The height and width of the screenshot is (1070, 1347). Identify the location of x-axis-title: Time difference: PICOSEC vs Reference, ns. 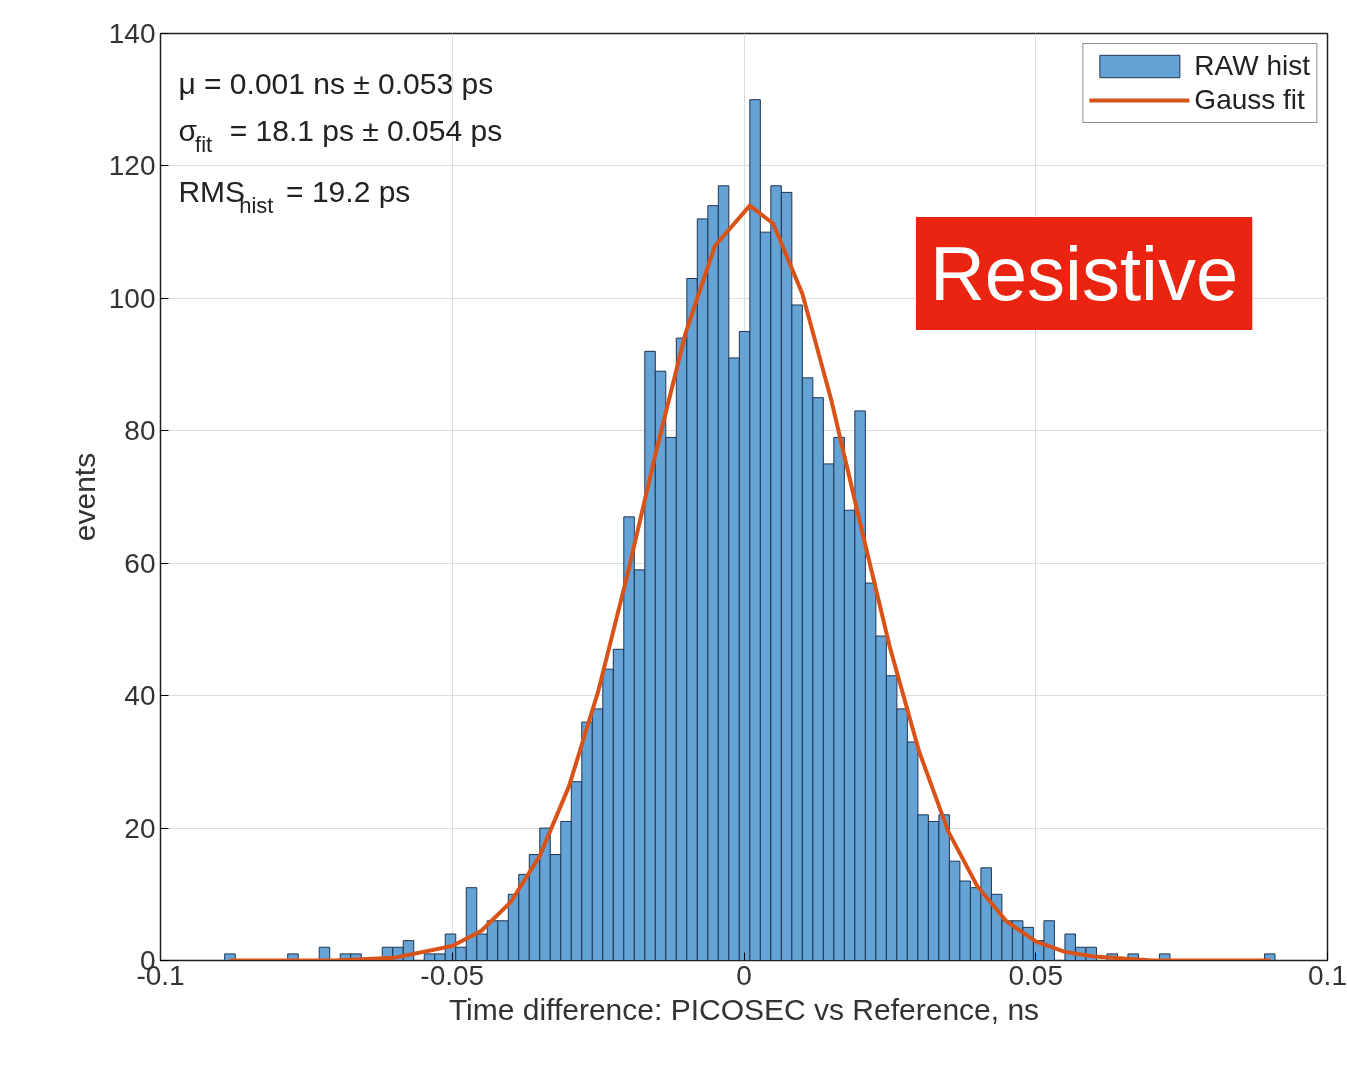
(744, 1009).